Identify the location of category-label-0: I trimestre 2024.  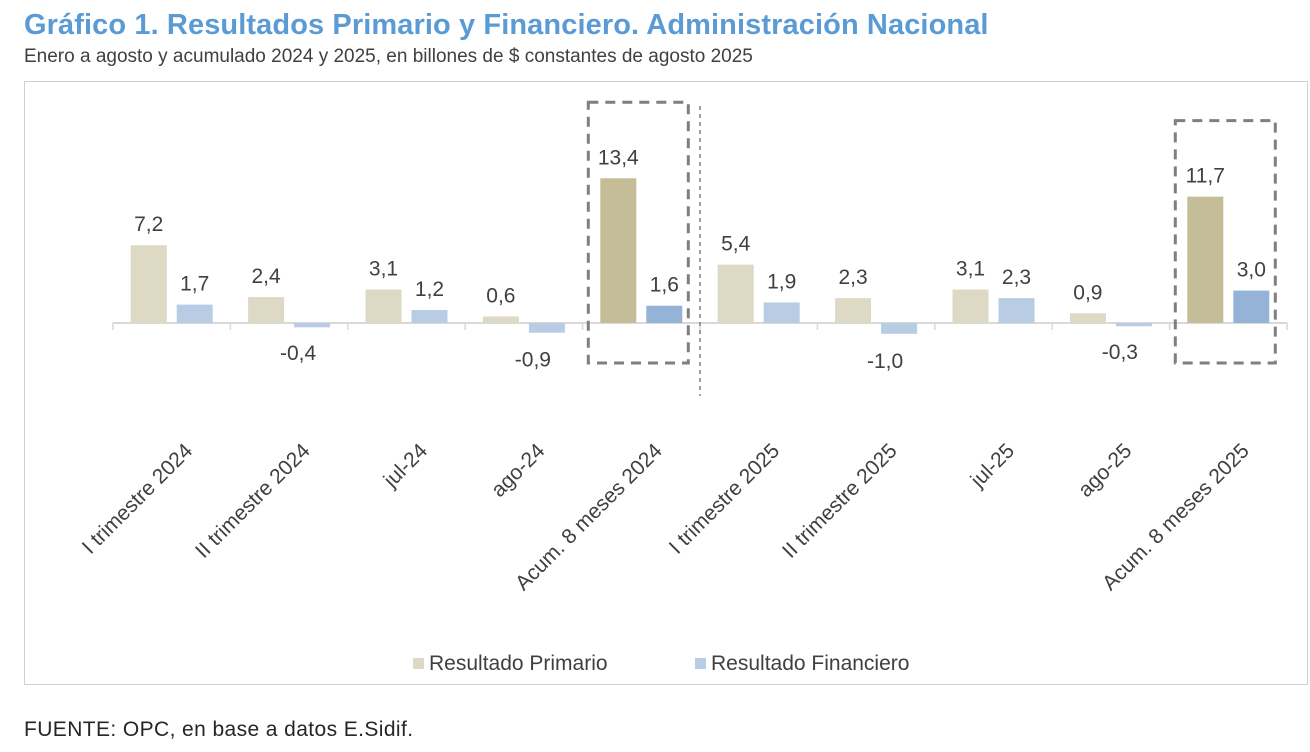
(138, 499).